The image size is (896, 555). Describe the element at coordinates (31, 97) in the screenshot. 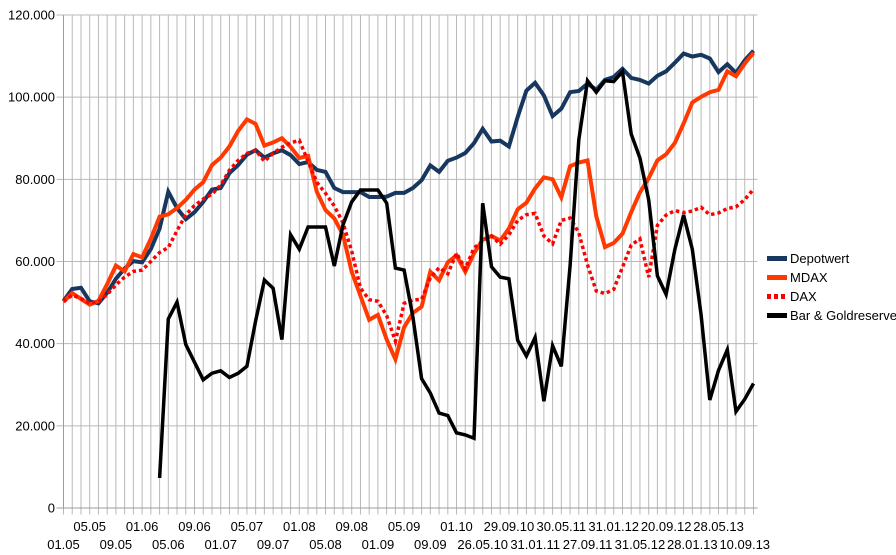

I see `y-axis-label: 100.000` at that location.